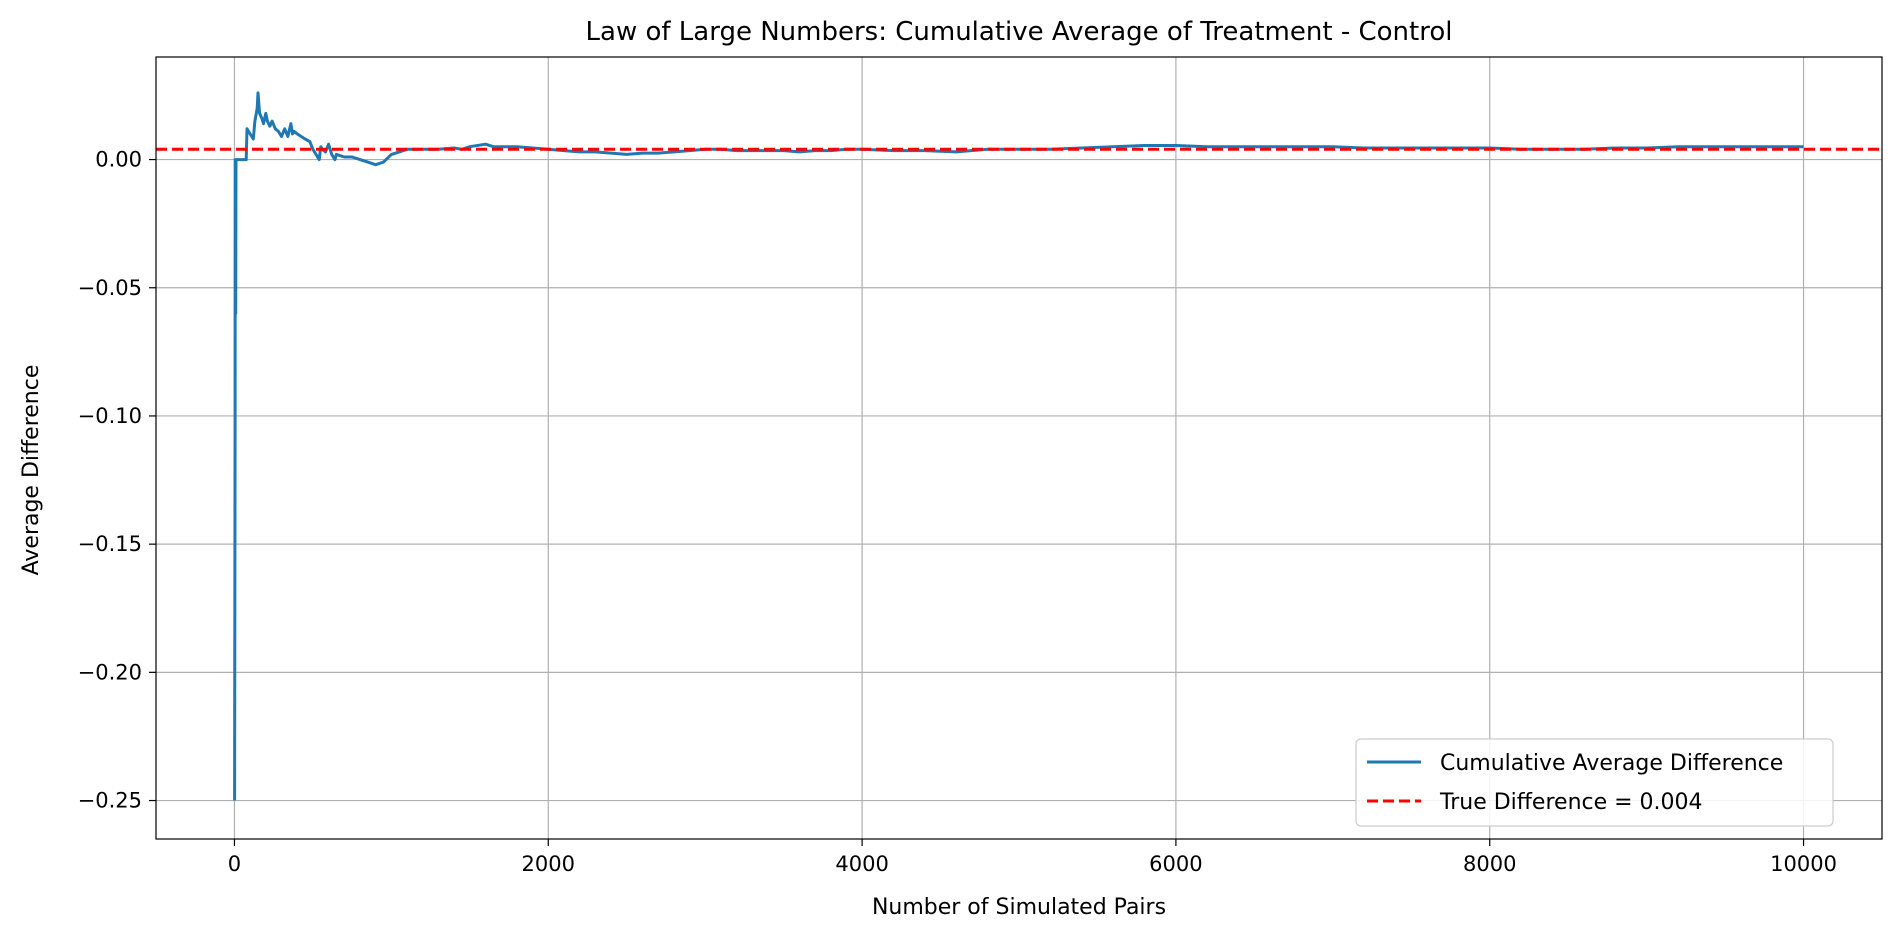 This screenshot has height=940, width=1900. I want to click on y-axis-label: Average Difference, so click(31, 470).